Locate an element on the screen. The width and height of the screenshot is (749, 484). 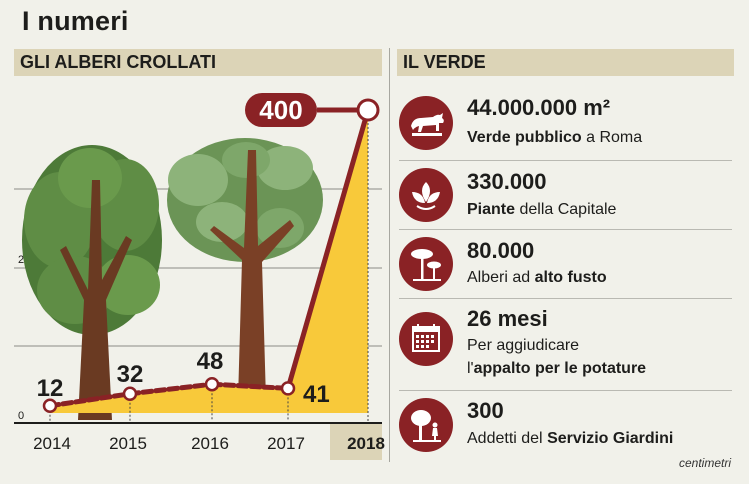
value-label: 400 is located at coordinates (280, 110).